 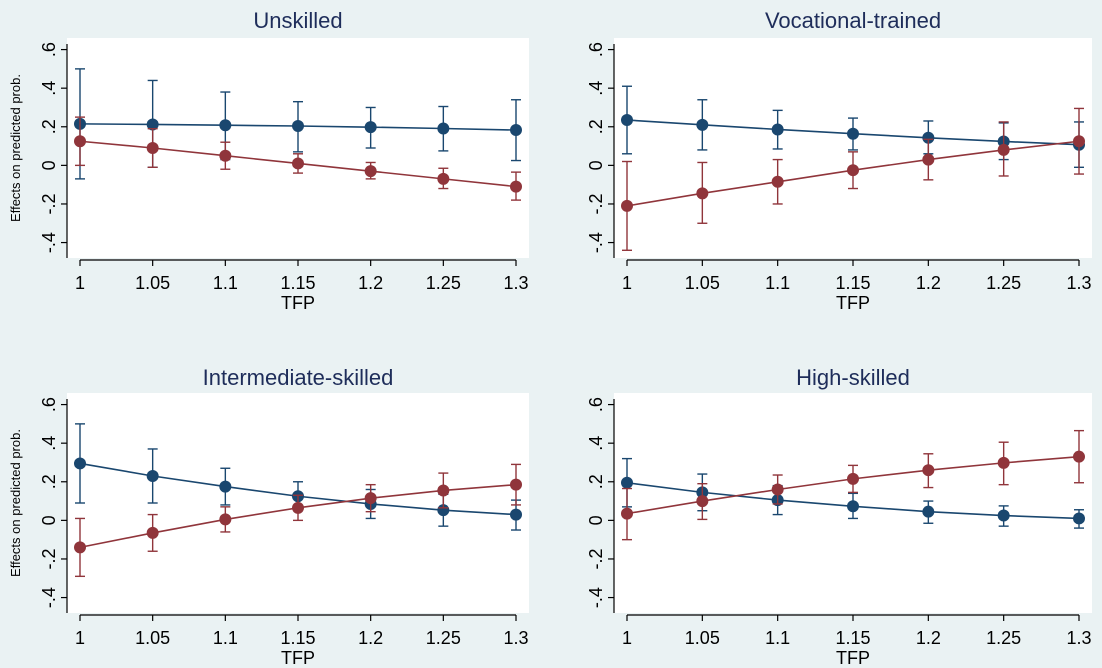 I want to click on chart-title: Unskilled, so click(x=297, y=20).